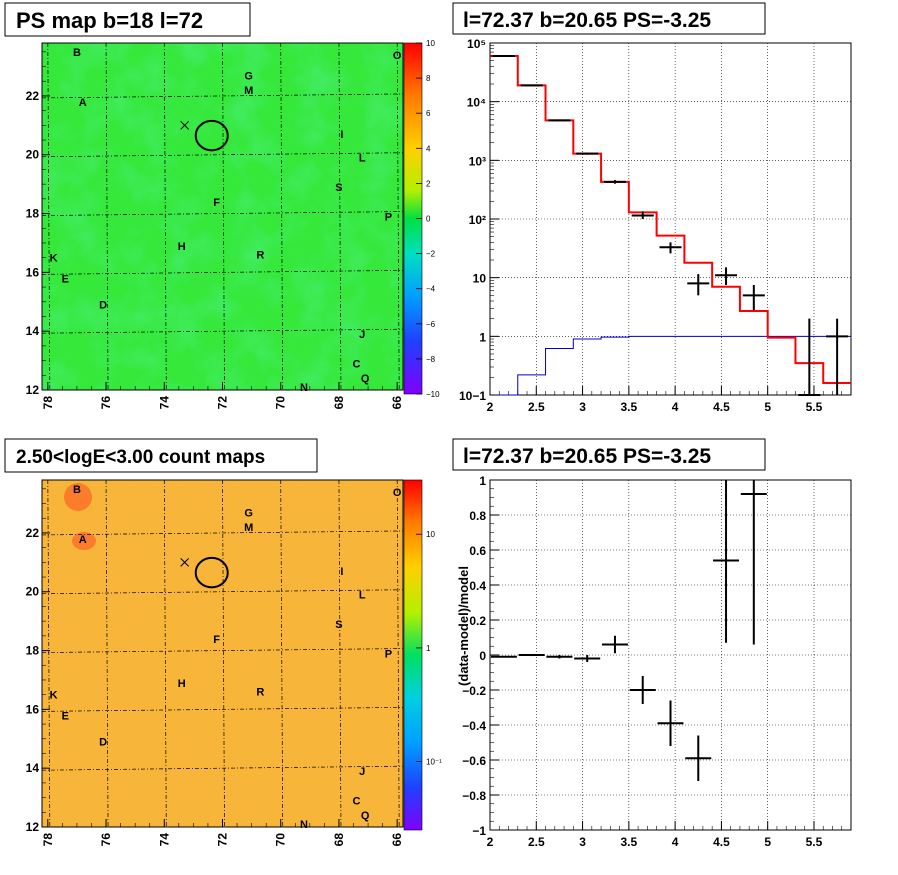 This screenshot has height=875, width=898. What do you see at coordinates (33, 709) in the screenshot?
I see `y-tick-label: 16` at bounding box center [33, 709].